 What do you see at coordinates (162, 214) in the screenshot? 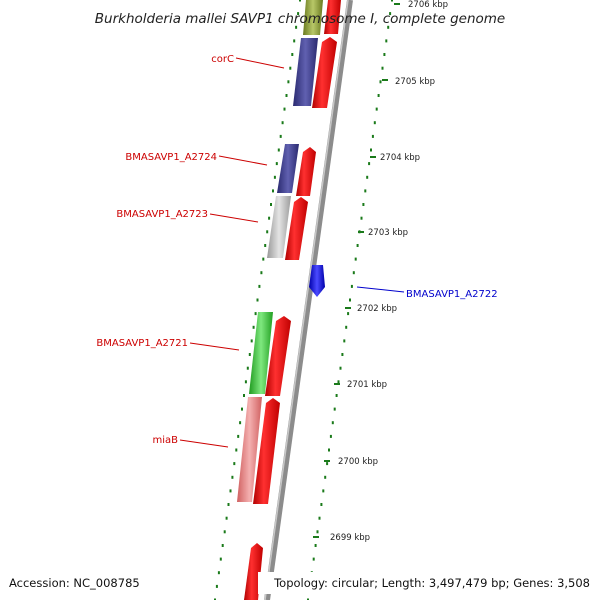
I see `gene-label-BMASAVP1_A2723: BMASAVP1_A2723` at bounding box center [162, 214].